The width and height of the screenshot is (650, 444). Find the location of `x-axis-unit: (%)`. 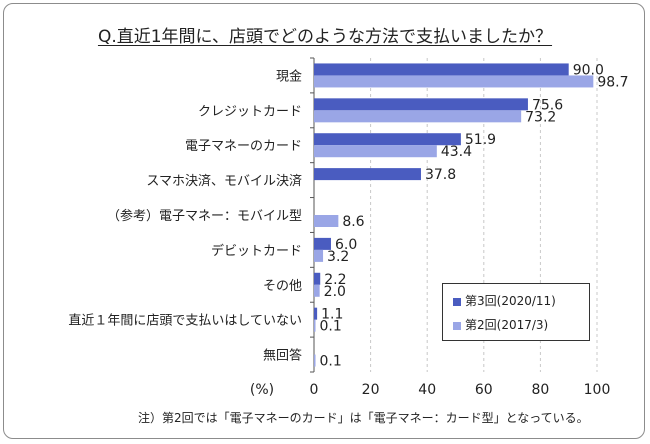

x-axis-unit: (%) is located at coordinates (262, 390).